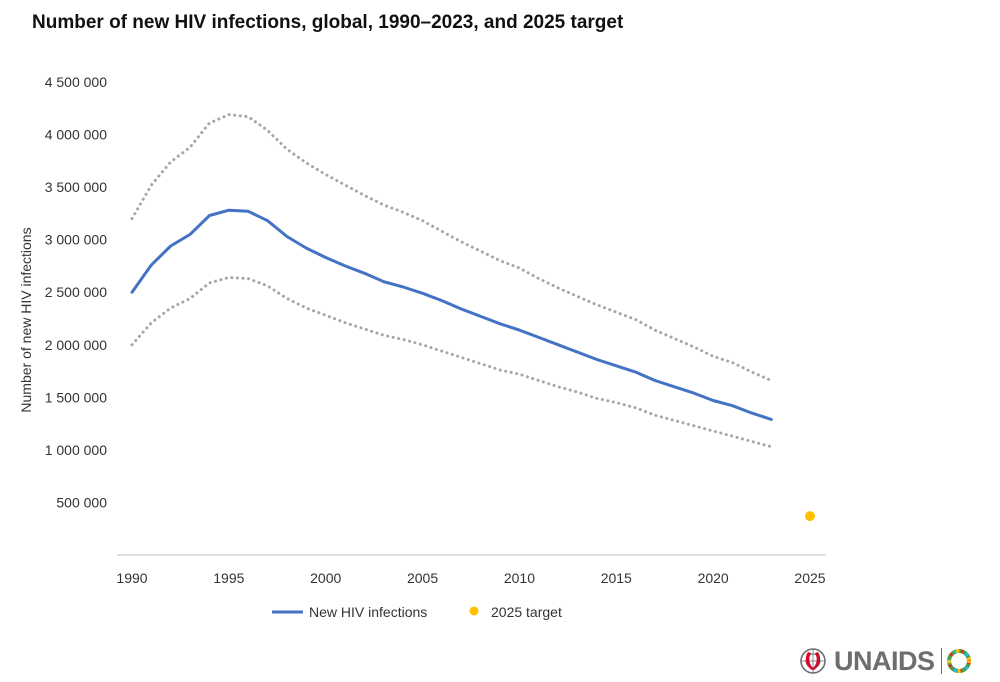  What do you see at coordinates (810, 516) in the screenshot?
I see `target-point-2025` at bounding box center [810, 516].